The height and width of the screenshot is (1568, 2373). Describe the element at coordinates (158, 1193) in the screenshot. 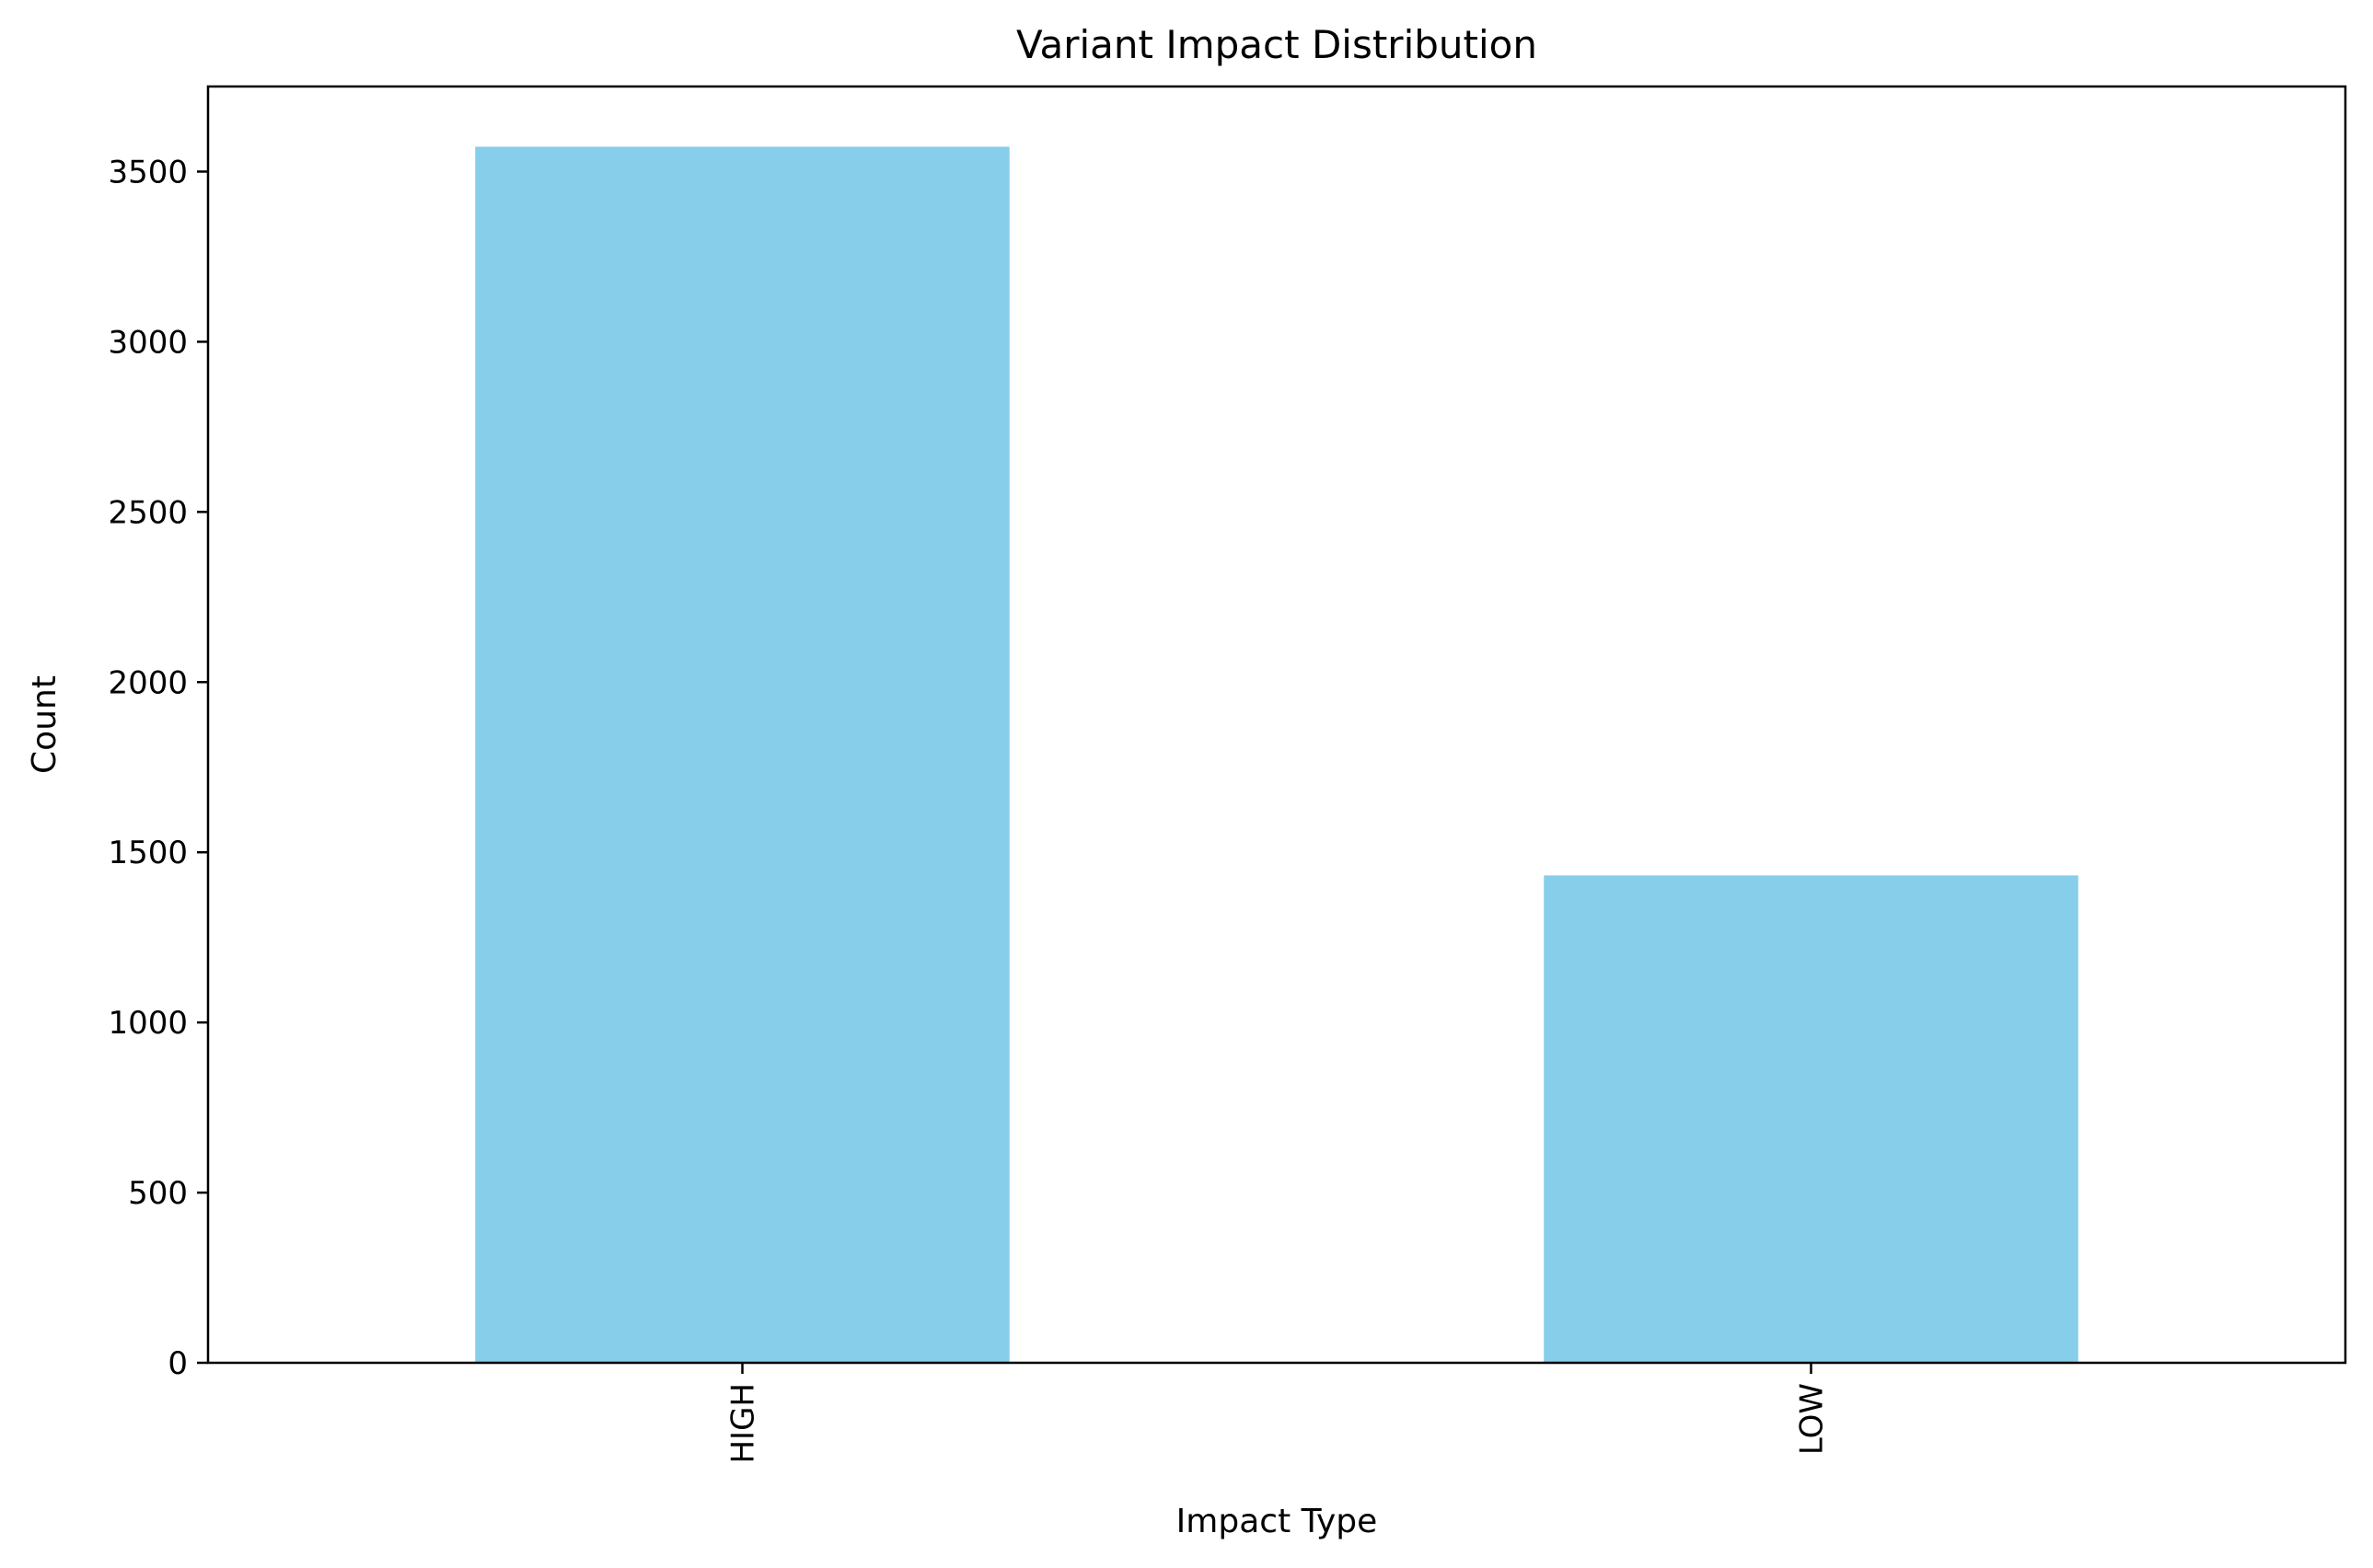

I see `y-tick-label: 500` at that location.